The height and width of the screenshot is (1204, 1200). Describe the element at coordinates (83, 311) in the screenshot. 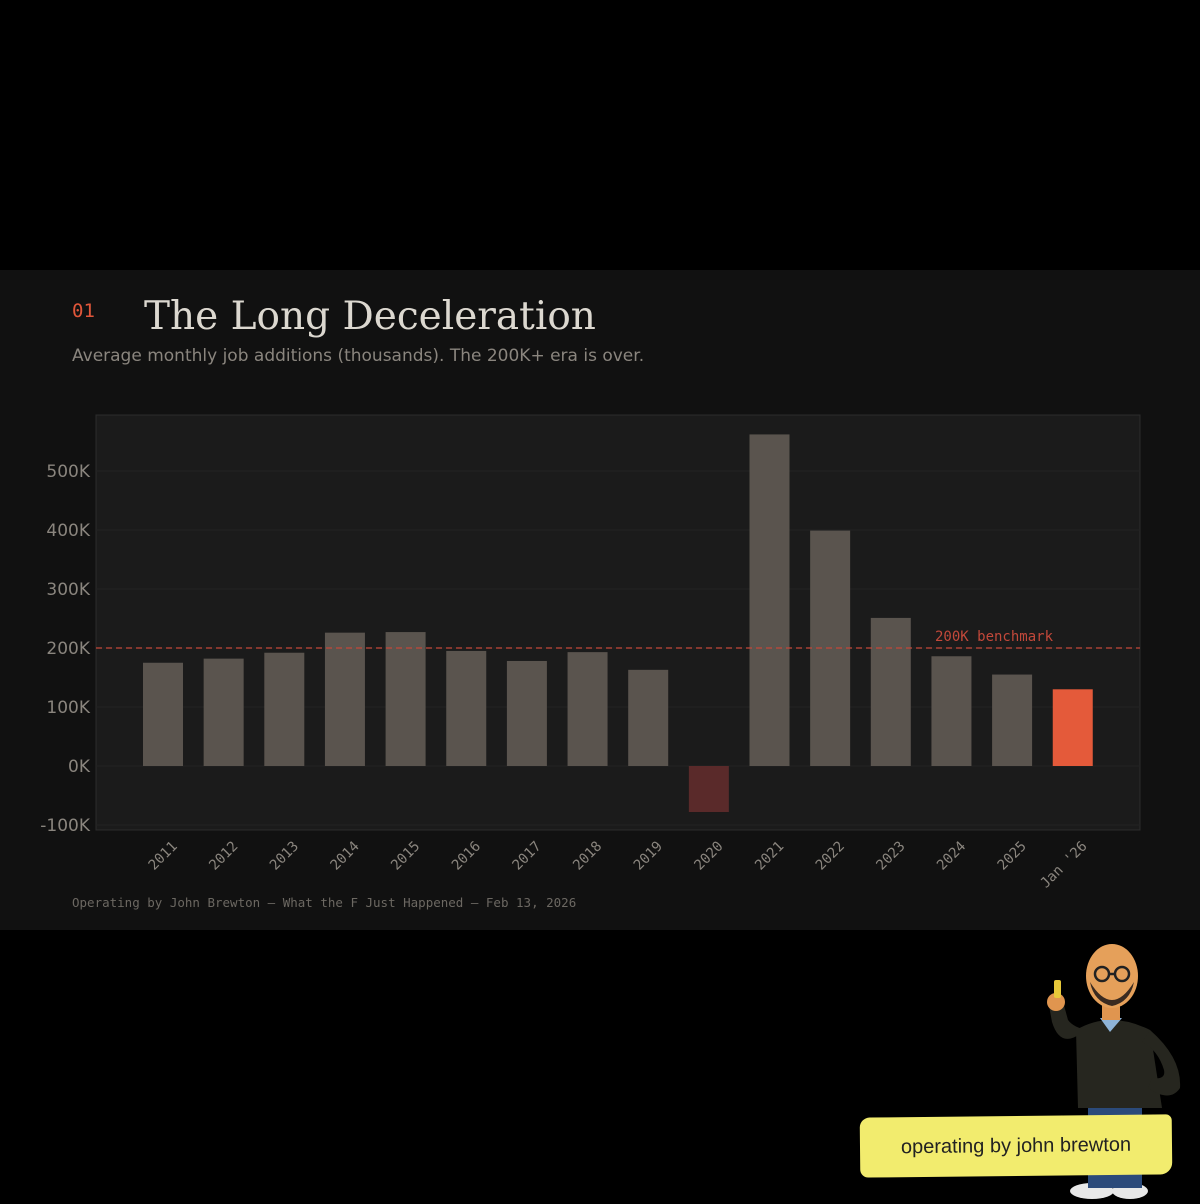

I see `section-number: 01` at that location.